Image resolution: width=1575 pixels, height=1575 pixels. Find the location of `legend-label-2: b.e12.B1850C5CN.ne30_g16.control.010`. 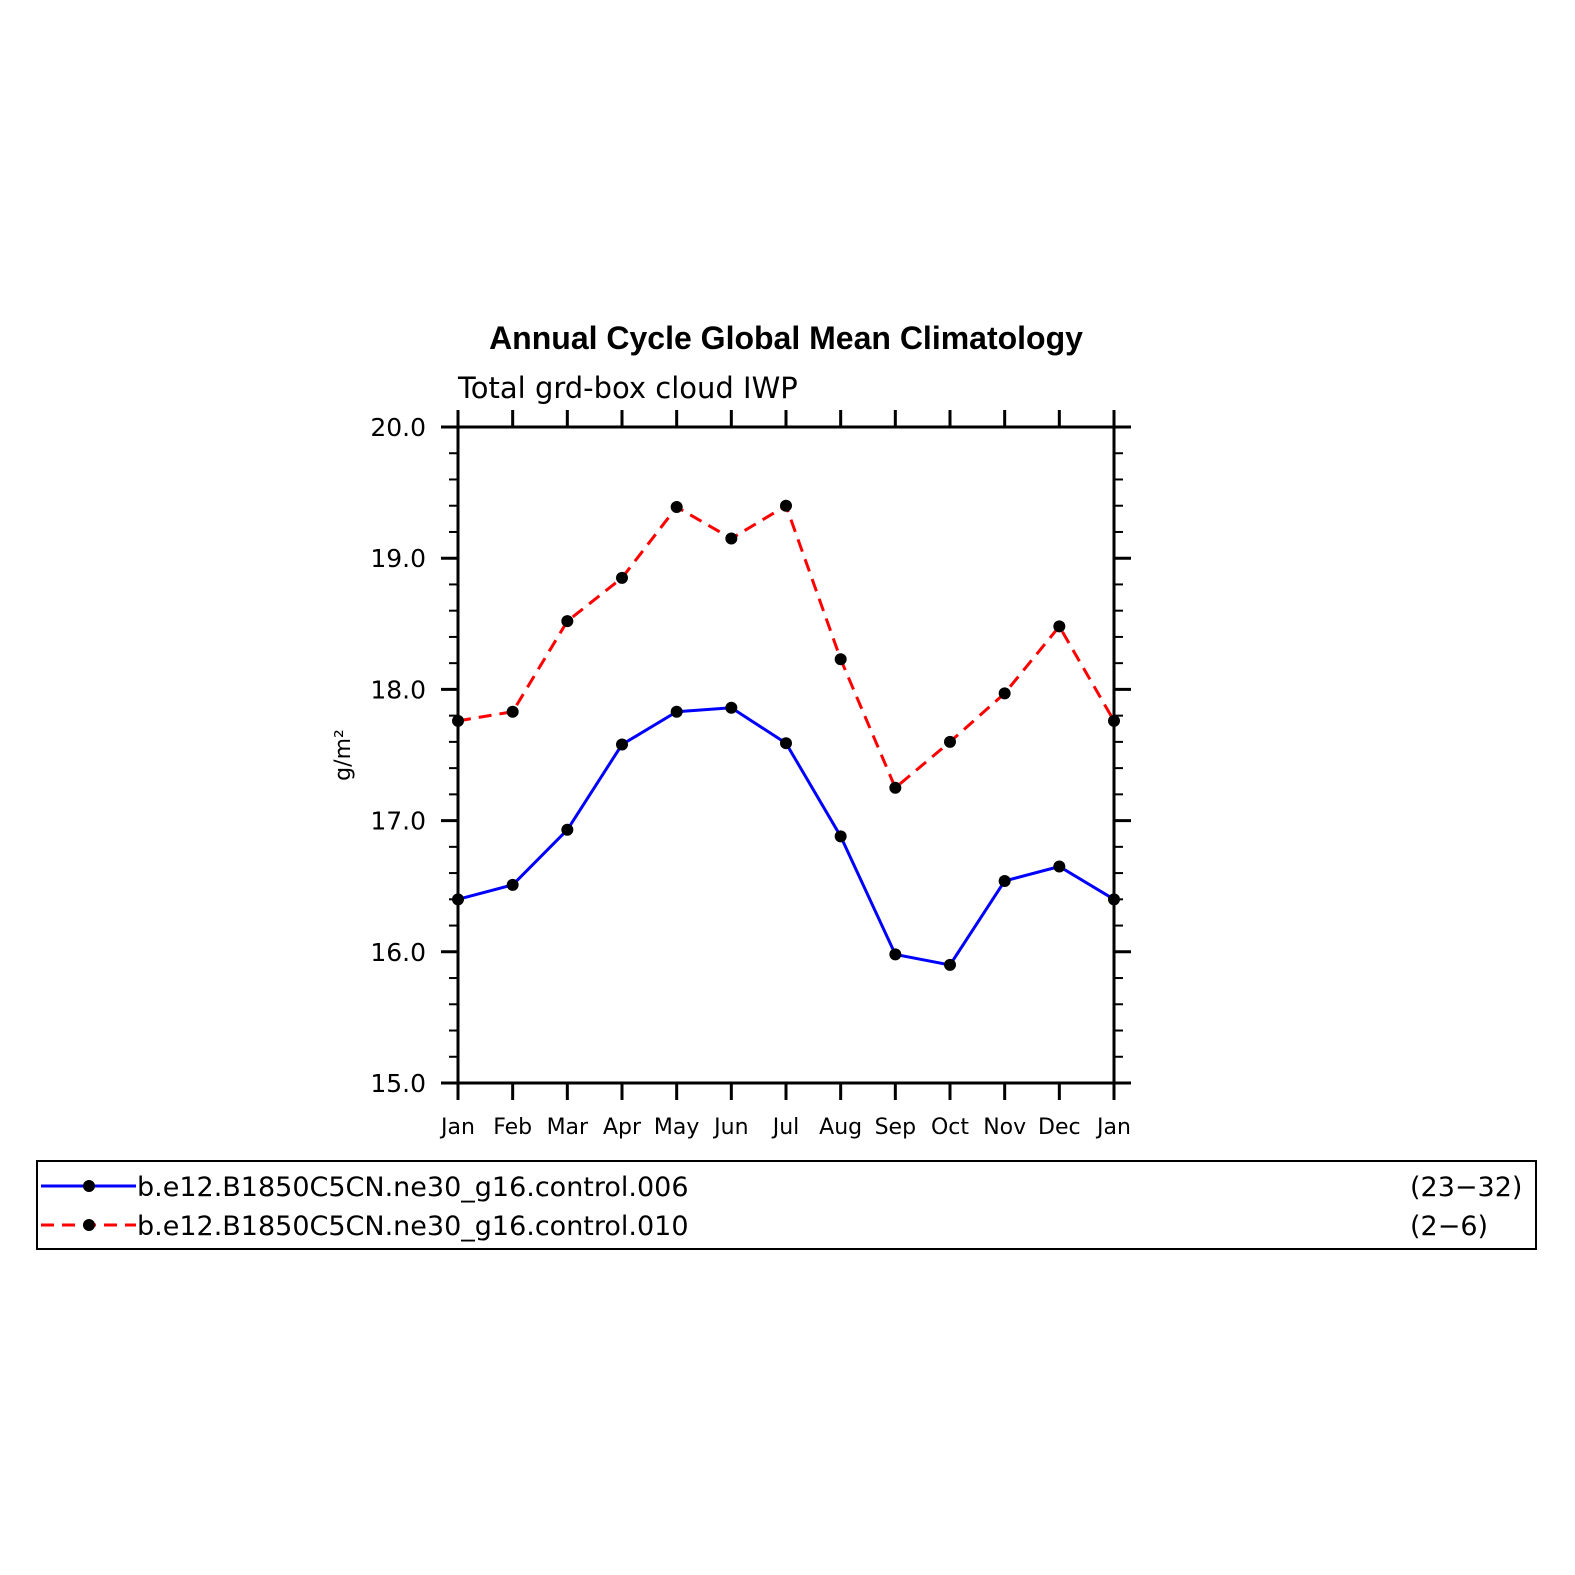

legend-label-2: b.e12.B1850C5CN.ne30_g16.control.010 is located at coordinates (413, 1226).